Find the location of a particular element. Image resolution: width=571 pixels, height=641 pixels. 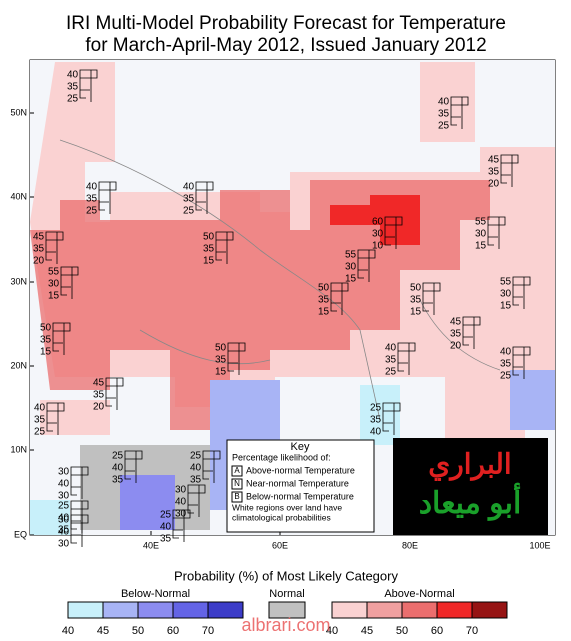

colorbar-tick: 45 is located at coordinates (103, 630).